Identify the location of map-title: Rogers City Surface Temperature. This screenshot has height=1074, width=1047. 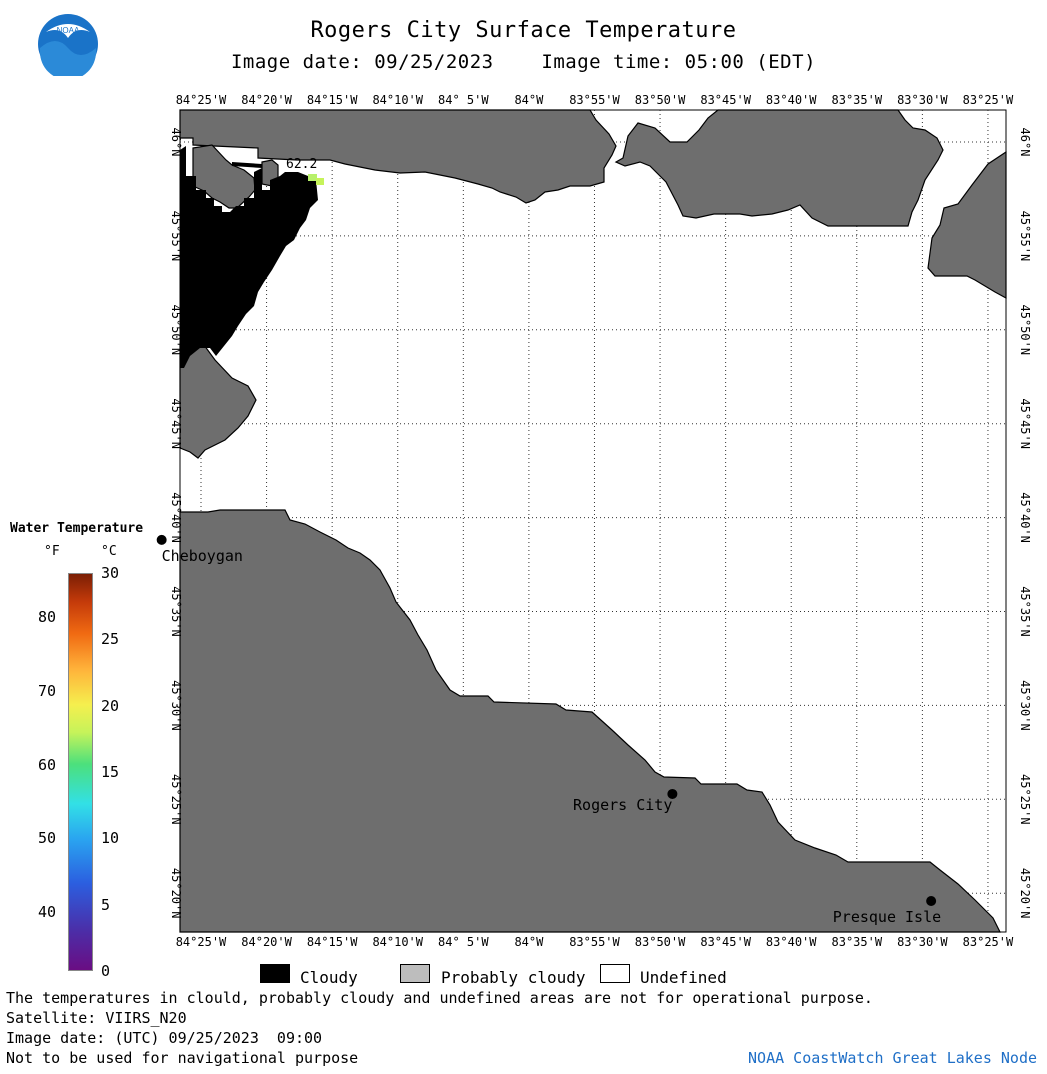
(523, 30).